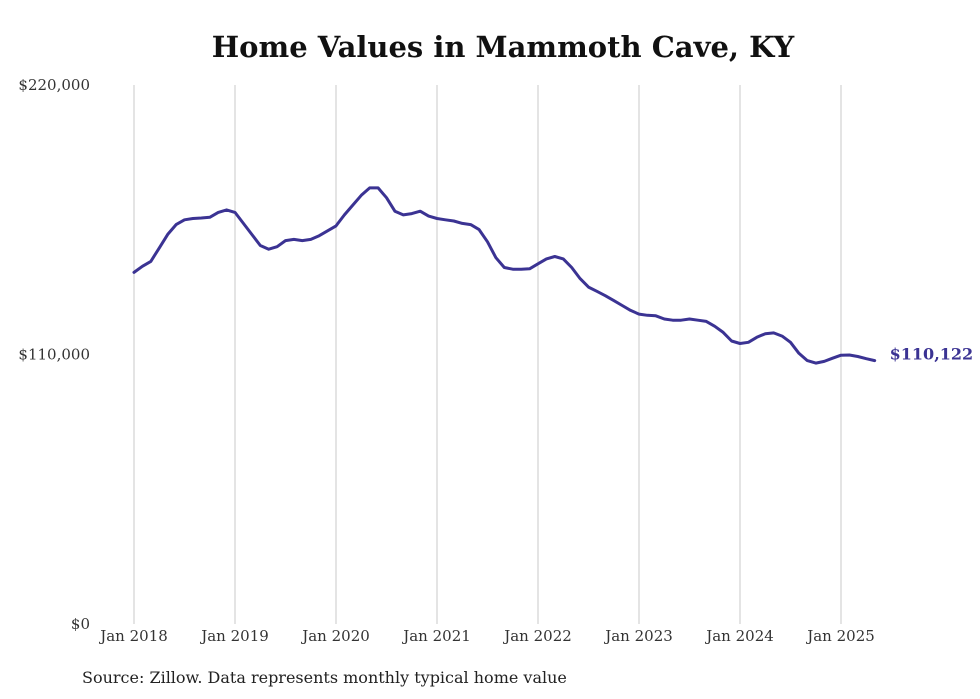 The width and height of the screenshot is (980, 699). What do you see at coordinates (739, 636) in the screenshot?
I see `x-tick-label: Jan 2024` at bounding box center [739, 636].